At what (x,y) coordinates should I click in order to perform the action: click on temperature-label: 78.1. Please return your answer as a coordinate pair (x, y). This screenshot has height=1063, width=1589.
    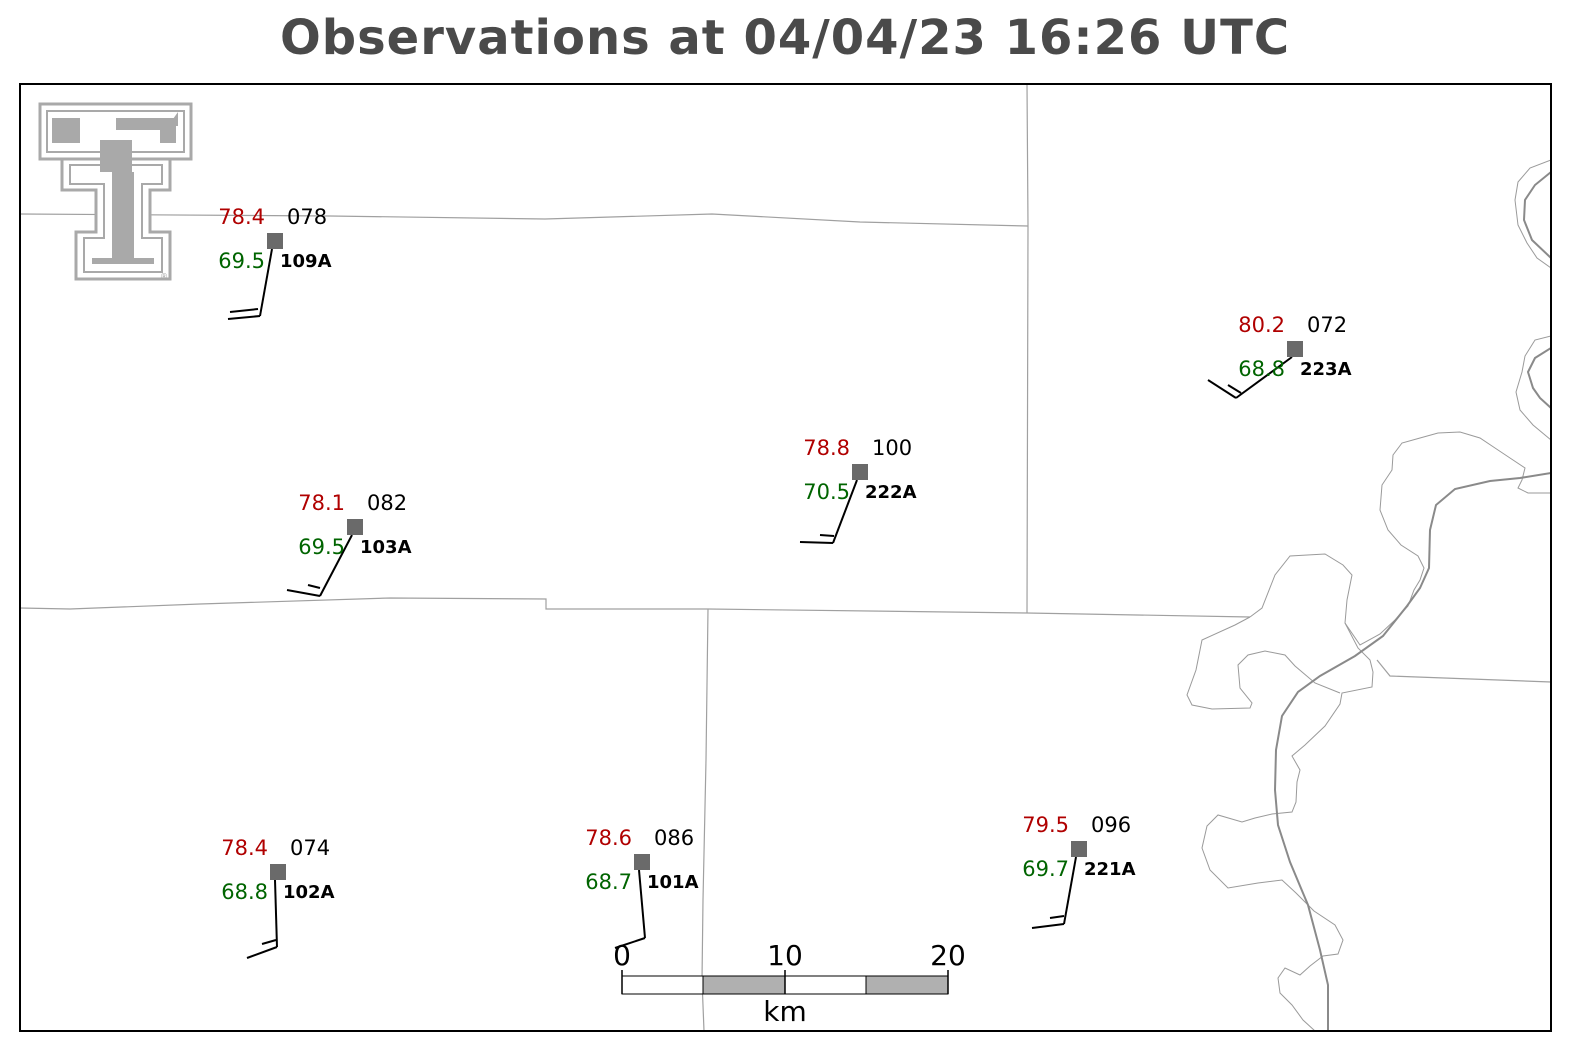
    Looking at the image, I should click on (321, 503).